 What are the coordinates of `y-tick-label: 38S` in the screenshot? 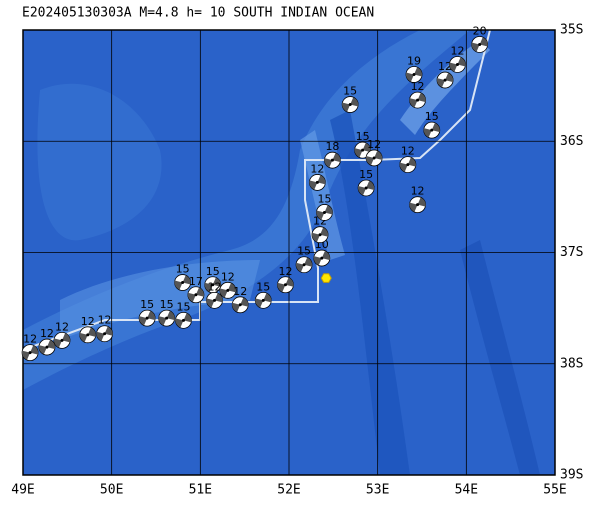 It's located at (571, 363).